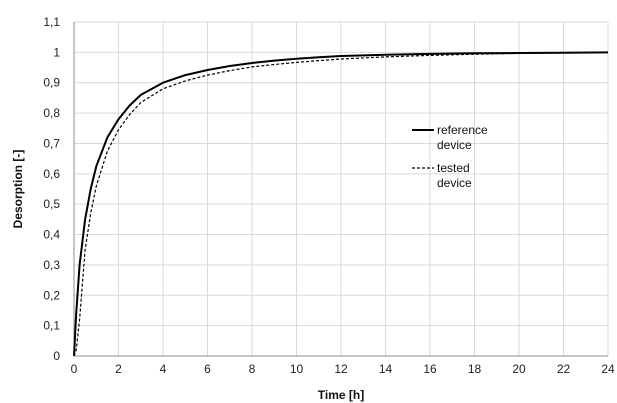 The image size is (617, 403). Describe the element at coordinates (475, 369) in the screenshot. I see `x-tick-label: 18` at that location.